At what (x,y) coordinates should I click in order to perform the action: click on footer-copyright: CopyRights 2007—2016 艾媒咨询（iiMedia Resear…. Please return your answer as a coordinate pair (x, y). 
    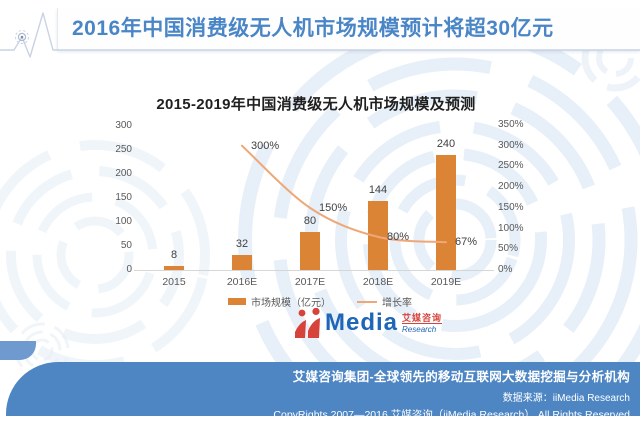
    Looking at the image, I should click on (451, 415).